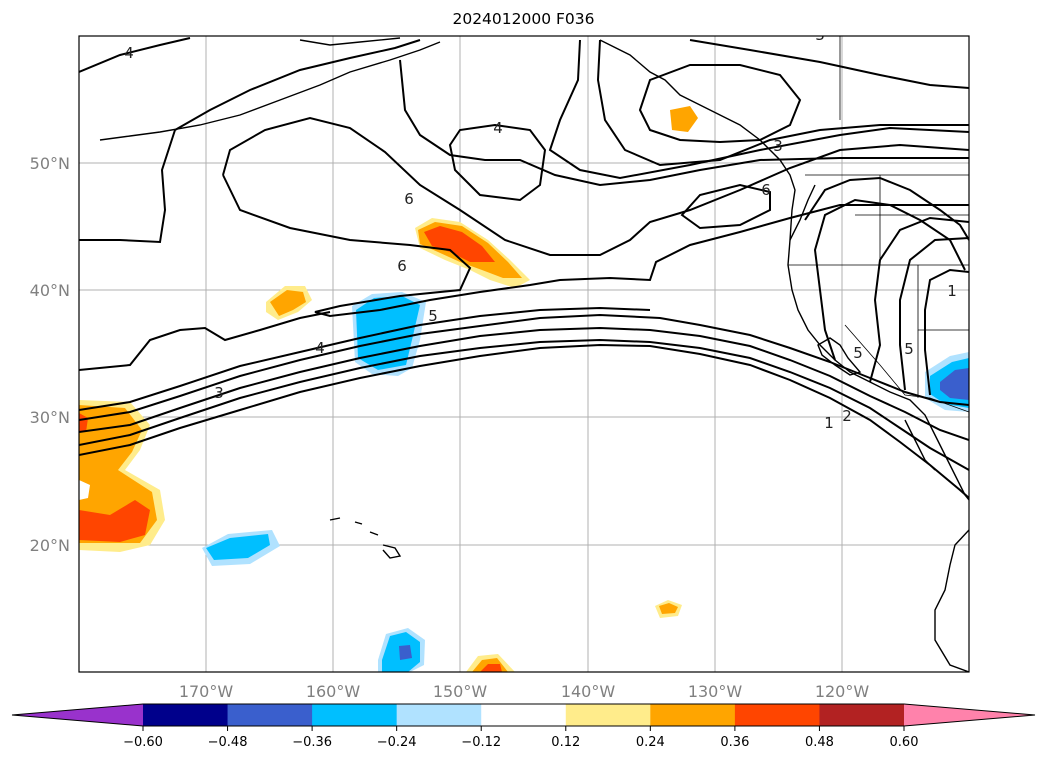 The height and width of the screenshot is (765, 1047). Describe the element at coordinates (50, 545) in the screenshot. I see `lat-label-20n: 20°N` at that location.